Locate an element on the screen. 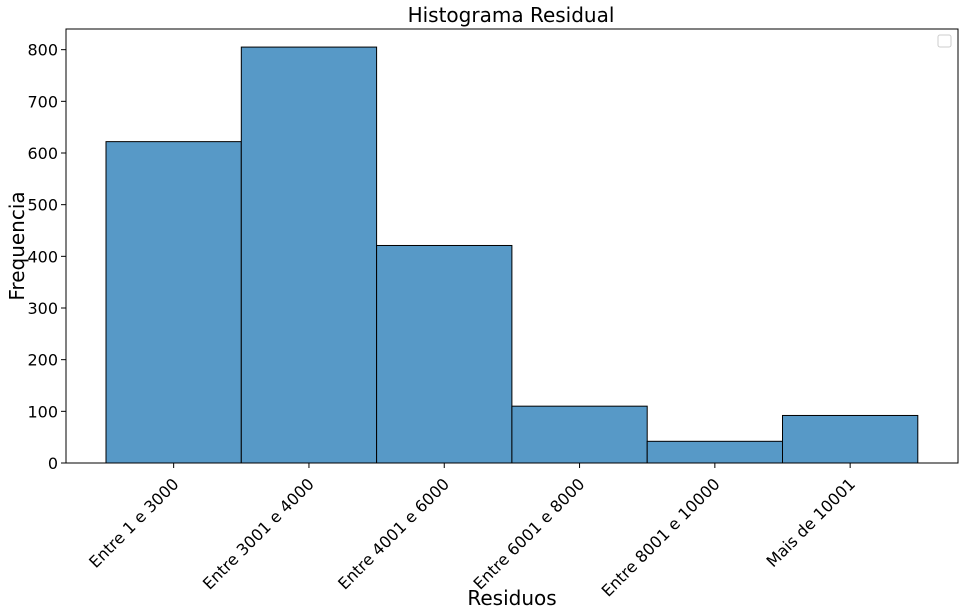  legend-box is located at coordinates (944, 41).